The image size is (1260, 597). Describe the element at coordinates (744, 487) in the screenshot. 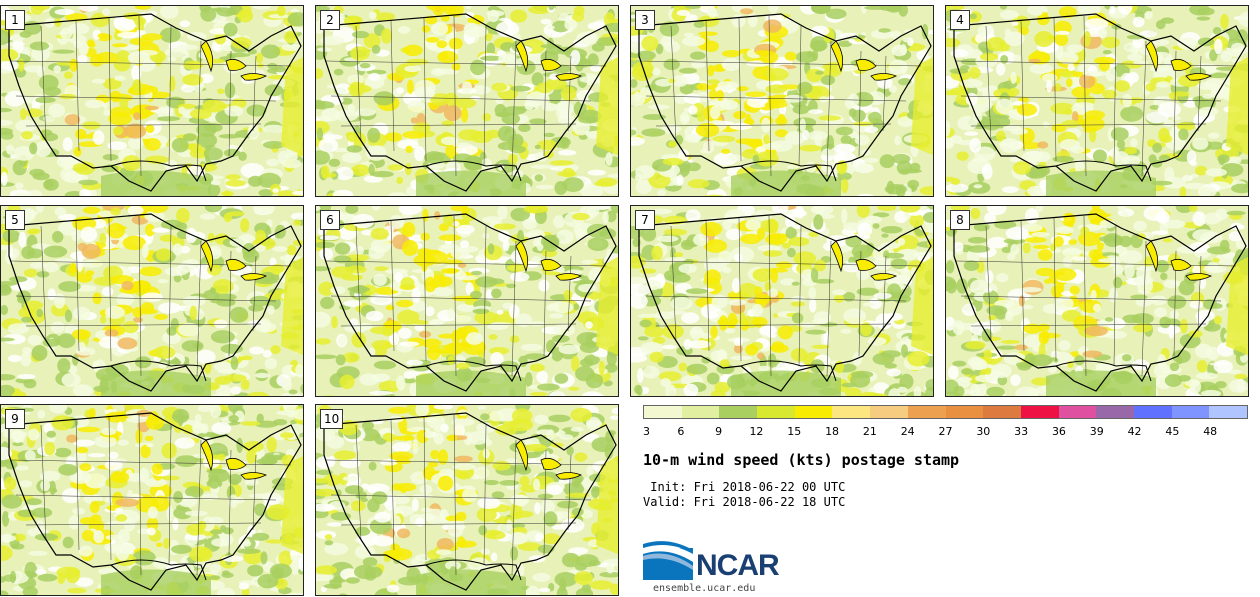

I see `init-time: Init: Fri 2018-06-22 00 UTC` at that location.